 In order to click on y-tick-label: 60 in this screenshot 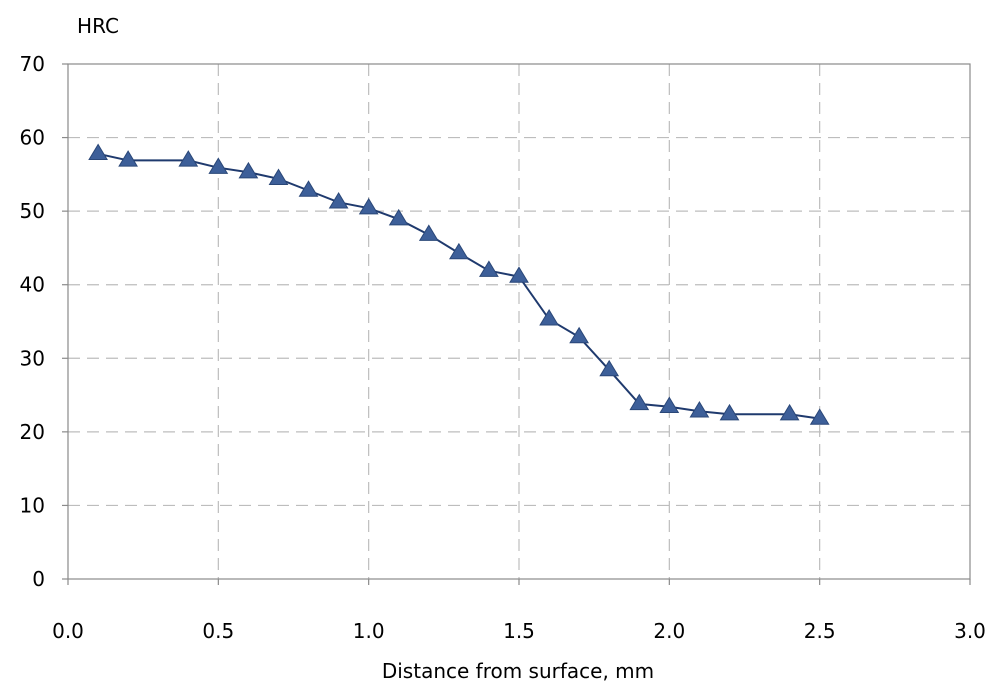, I will do `click(32, 138)`.